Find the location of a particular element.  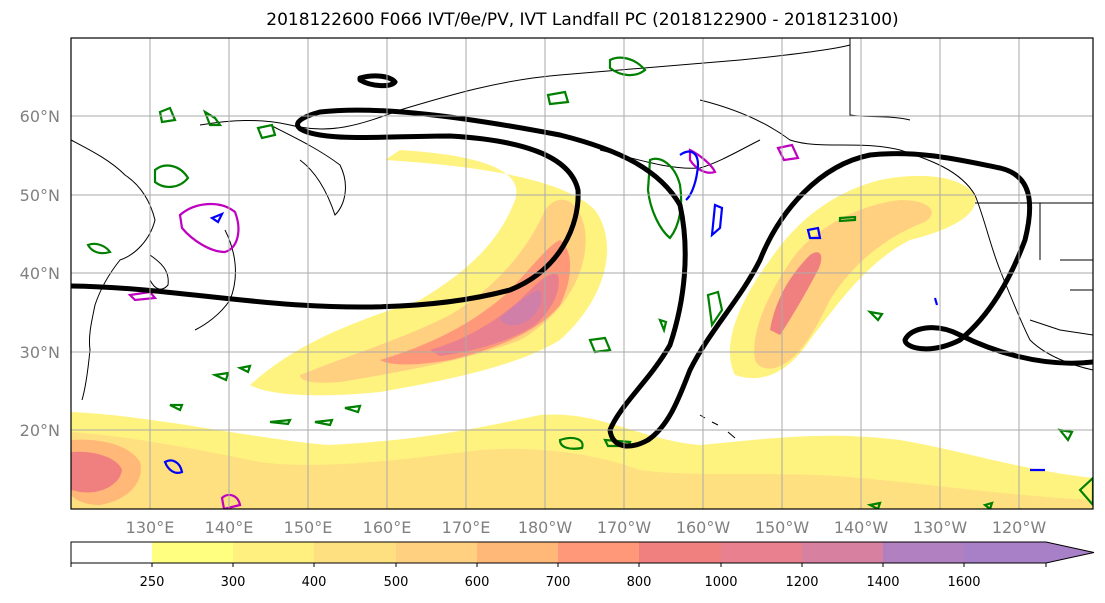

lat-tick-label: 40°N is located at coordinates (40, 273).